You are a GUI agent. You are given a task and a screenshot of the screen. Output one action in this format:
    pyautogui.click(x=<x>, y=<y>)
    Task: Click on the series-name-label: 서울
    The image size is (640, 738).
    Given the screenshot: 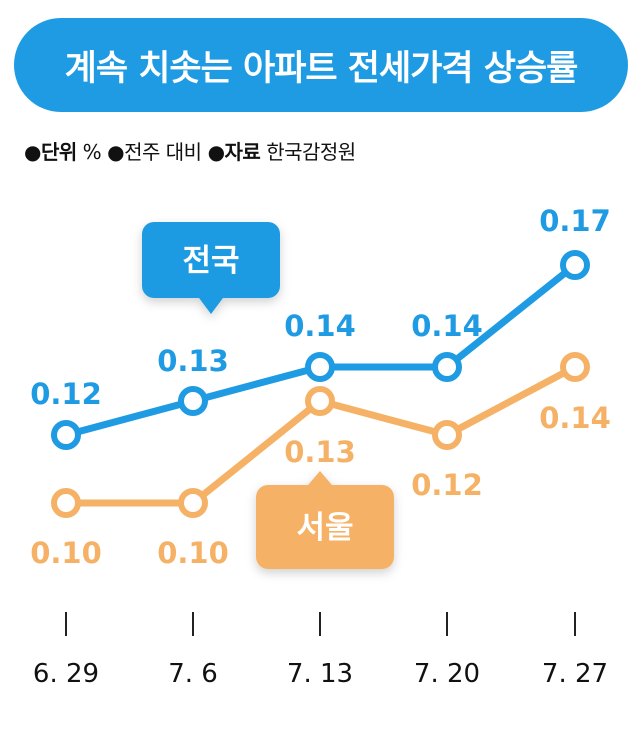 What is the action you would take?
    pyautogui.click(x=324, y=528)
    